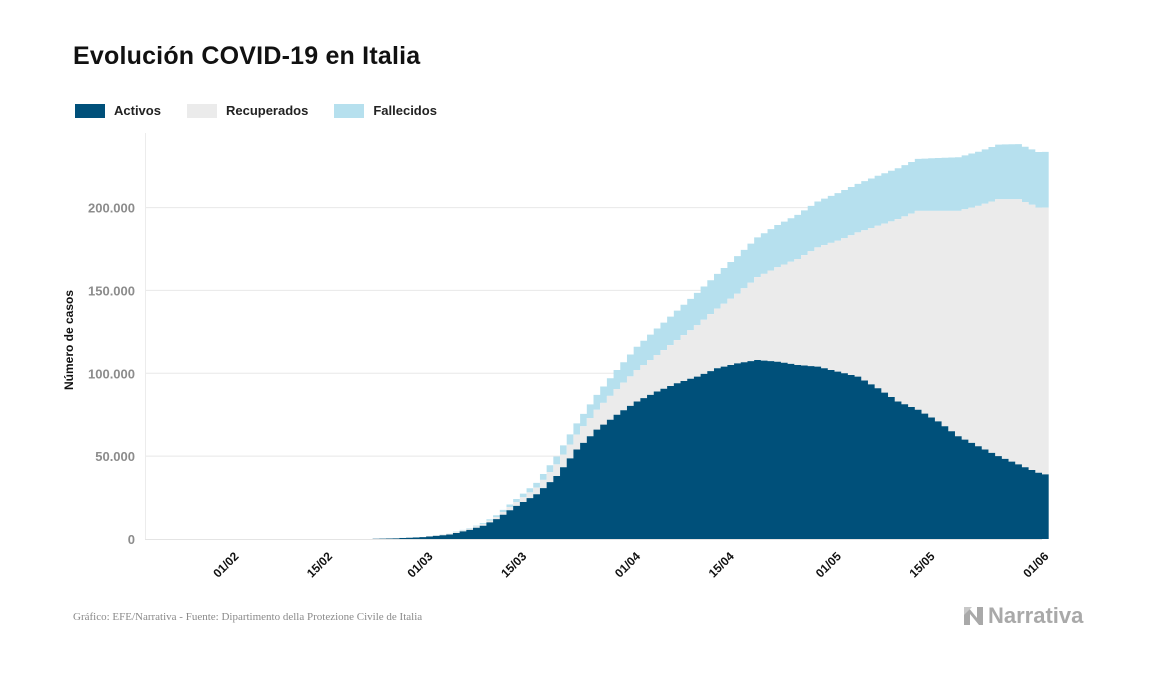 The height and width of the screenshot is (674, 1157). I want to click on chart-title: Evolución COVID-19 en Italia, so click(247, 56).